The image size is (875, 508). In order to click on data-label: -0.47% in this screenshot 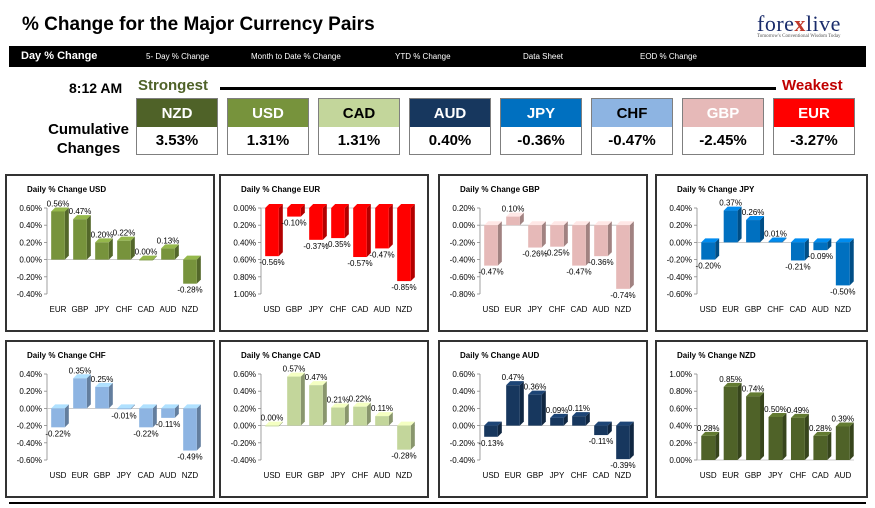, I will do `click(490, 272)`.